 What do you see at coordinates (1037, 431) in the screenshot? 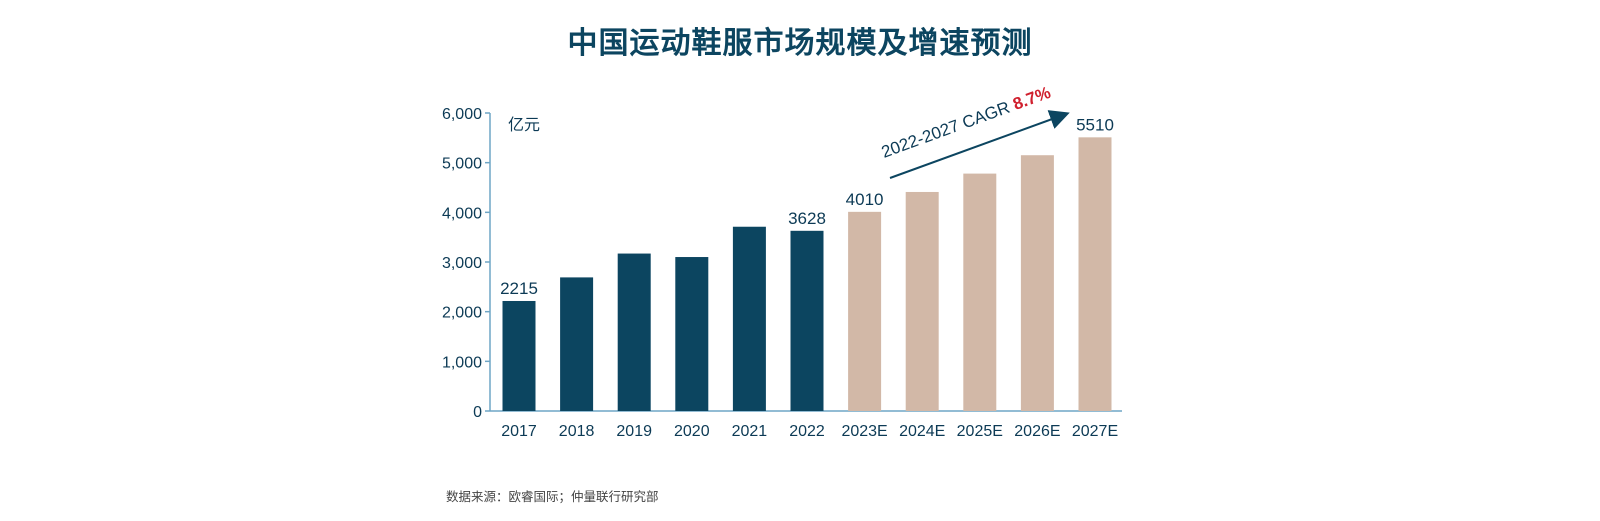
I see `x-tick-label: 2026E` at bounding box center [1037, 431].